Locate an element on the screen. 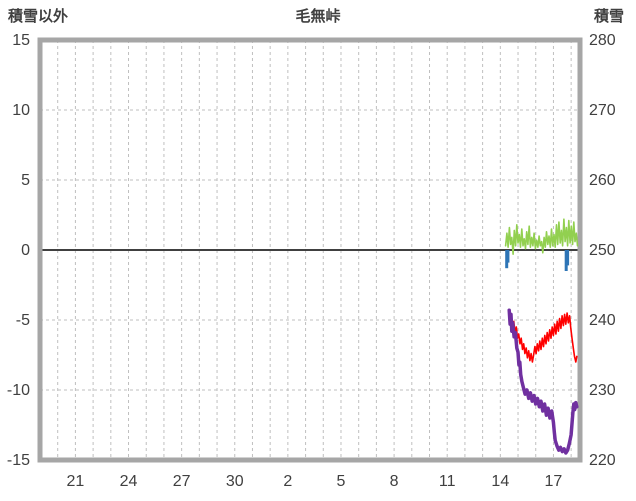 Image resolution: width=636 pixels, height=501 pixels. right-axis-title: 積雪 is located at coordinates (608, 16).